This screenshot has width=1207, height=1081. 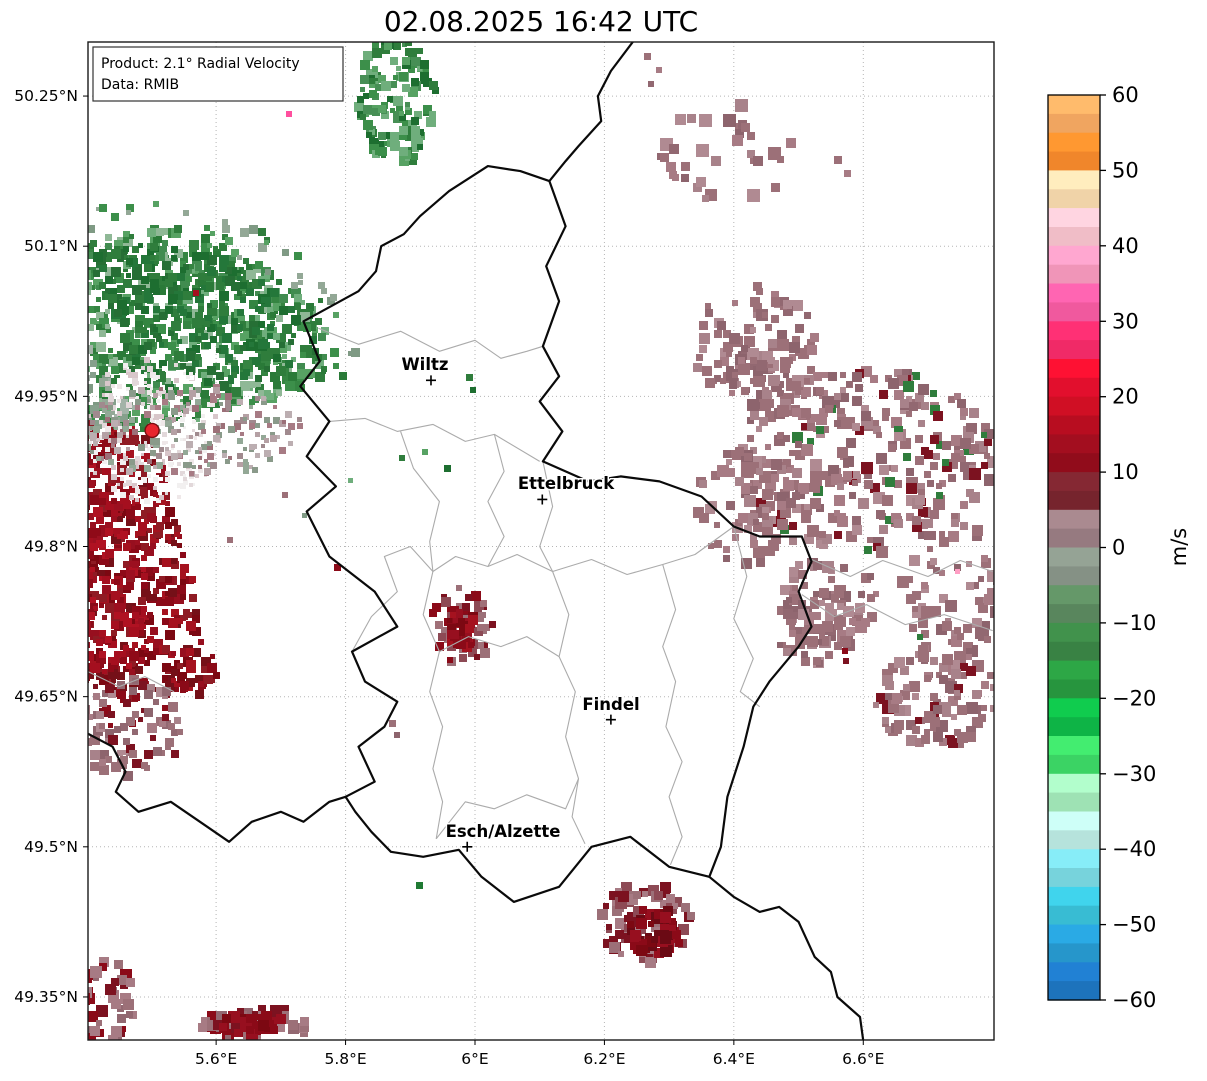 What do you see at coordinates (1125, 472) in the screenshot?
I see `colorbar-tick-label: 10` at bounding box center [1125, 472].